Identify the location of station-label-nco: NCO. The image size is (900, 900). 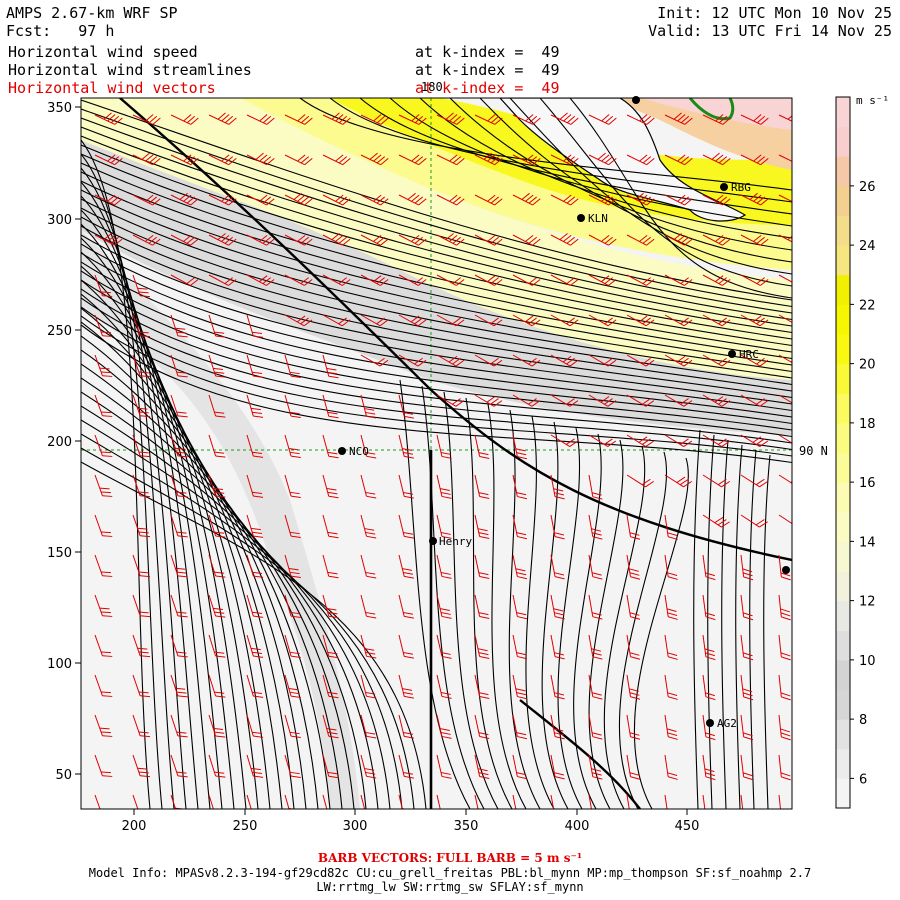
(359, 451).